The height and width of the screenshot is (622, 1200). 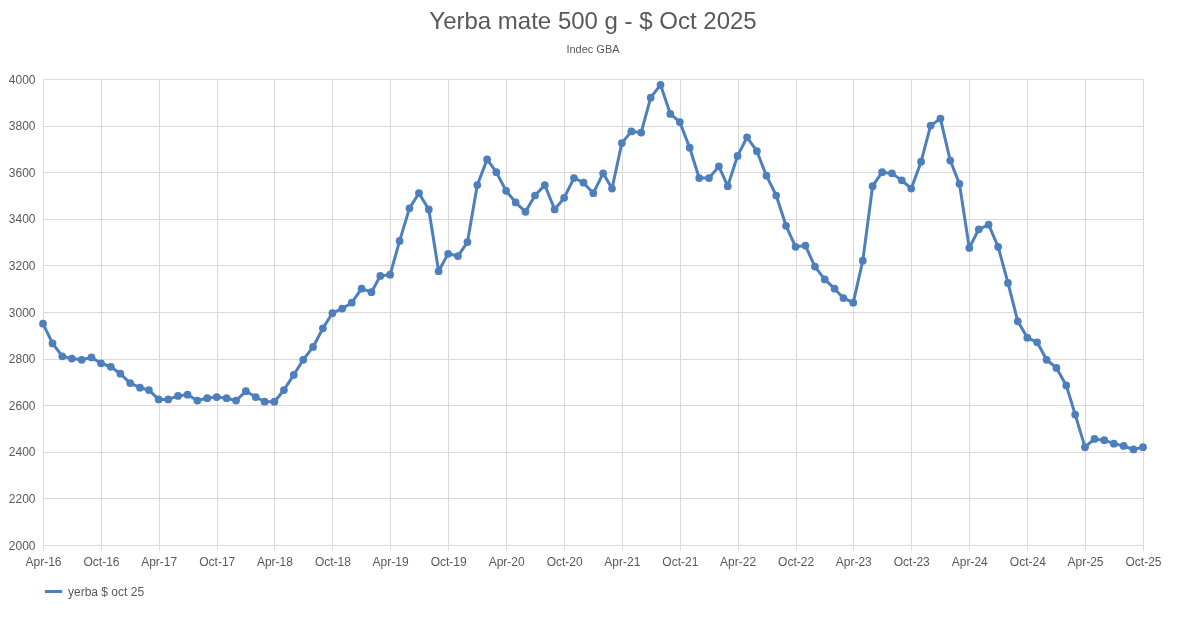 What do you see at coordinates (912, 561) in the screenshot?
I see `x-tick-label: Oct-23` at bounding box center [912, 561].